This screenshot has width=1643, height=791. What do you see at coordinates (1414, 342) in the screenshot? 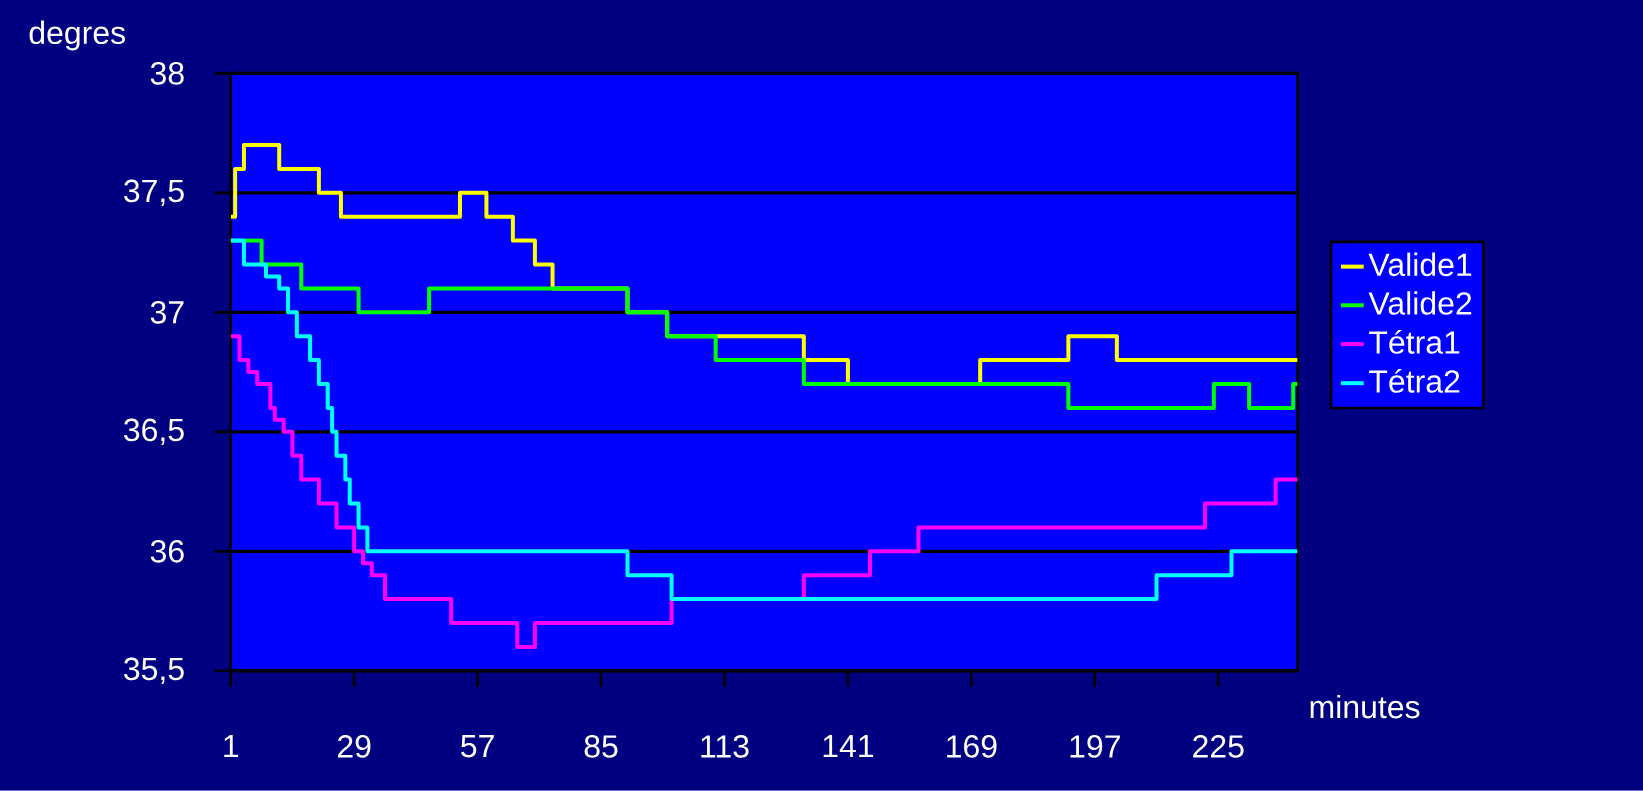
I see `legend-label: Tétra1` at bounding box center [1414, 342].